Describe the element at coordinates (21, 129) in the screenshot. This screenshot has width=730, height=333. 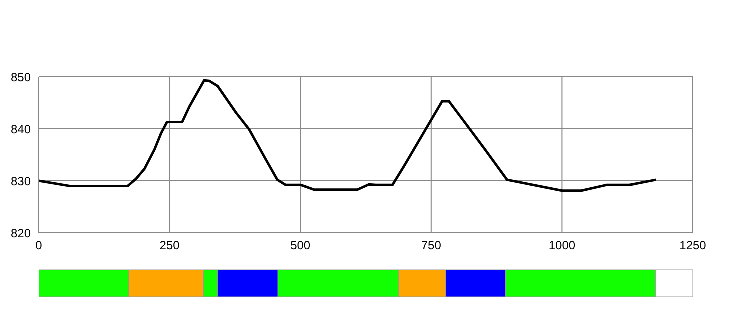
I see `y-tick-label: 840` at that location.